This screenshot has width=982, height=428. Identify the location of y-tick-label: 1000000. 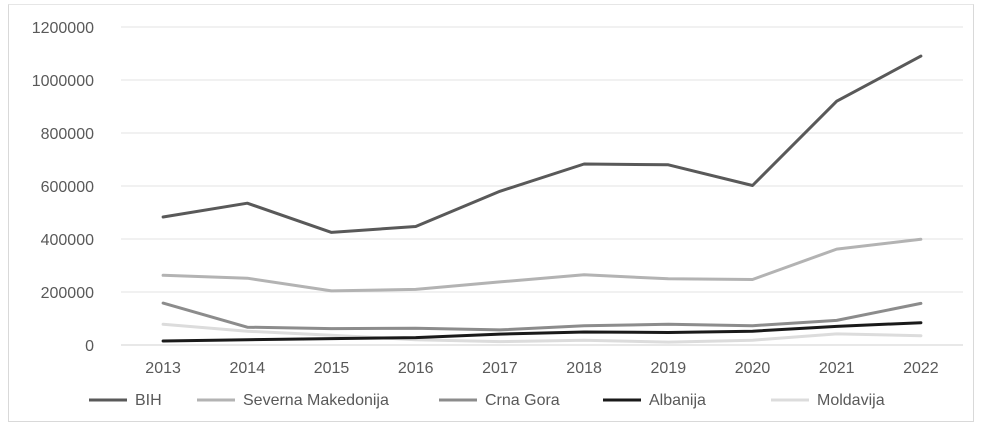
(63, 81).